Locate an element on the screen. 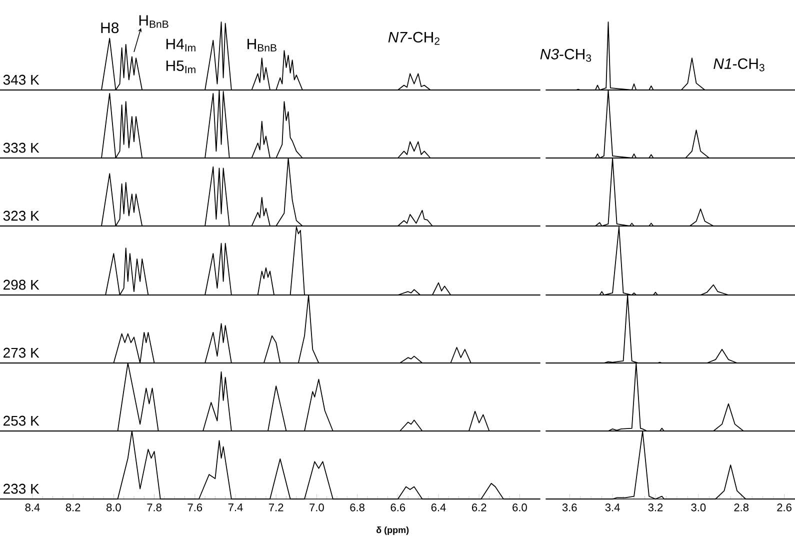 The height and width of the screenshot is (550, 795). annotation: H5$_{Im}$ is located at coordinates (181, 67).